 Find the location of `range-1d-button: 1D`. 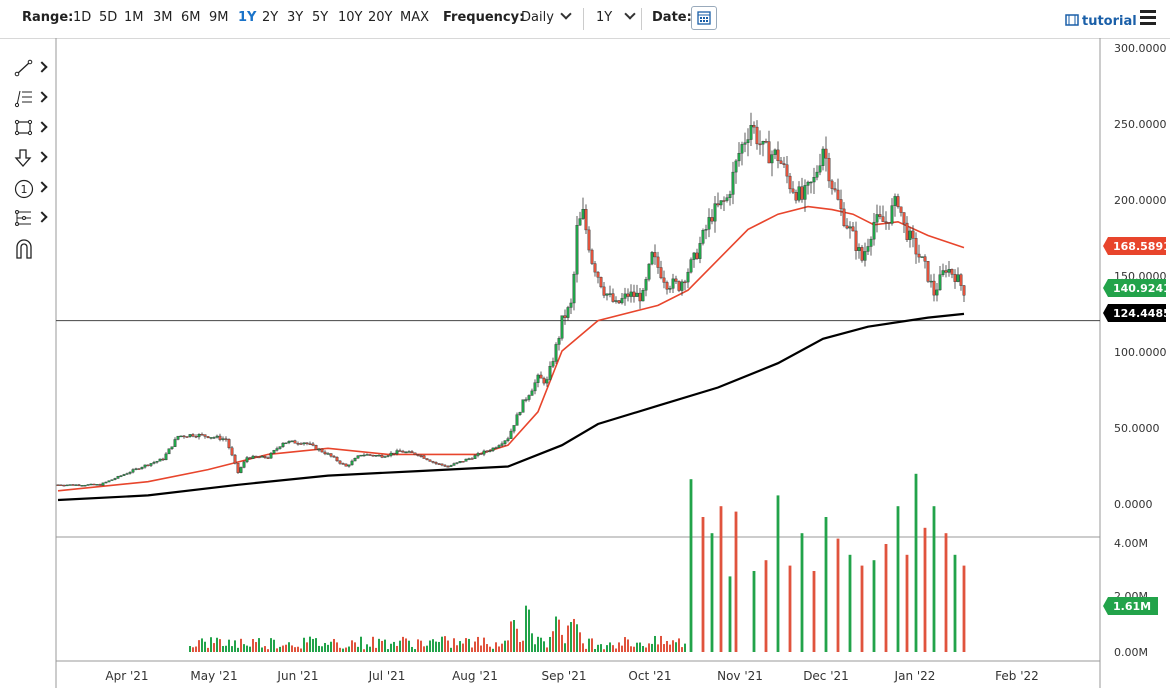

range-1d-button: 1D is located at coordinates (82, 17).